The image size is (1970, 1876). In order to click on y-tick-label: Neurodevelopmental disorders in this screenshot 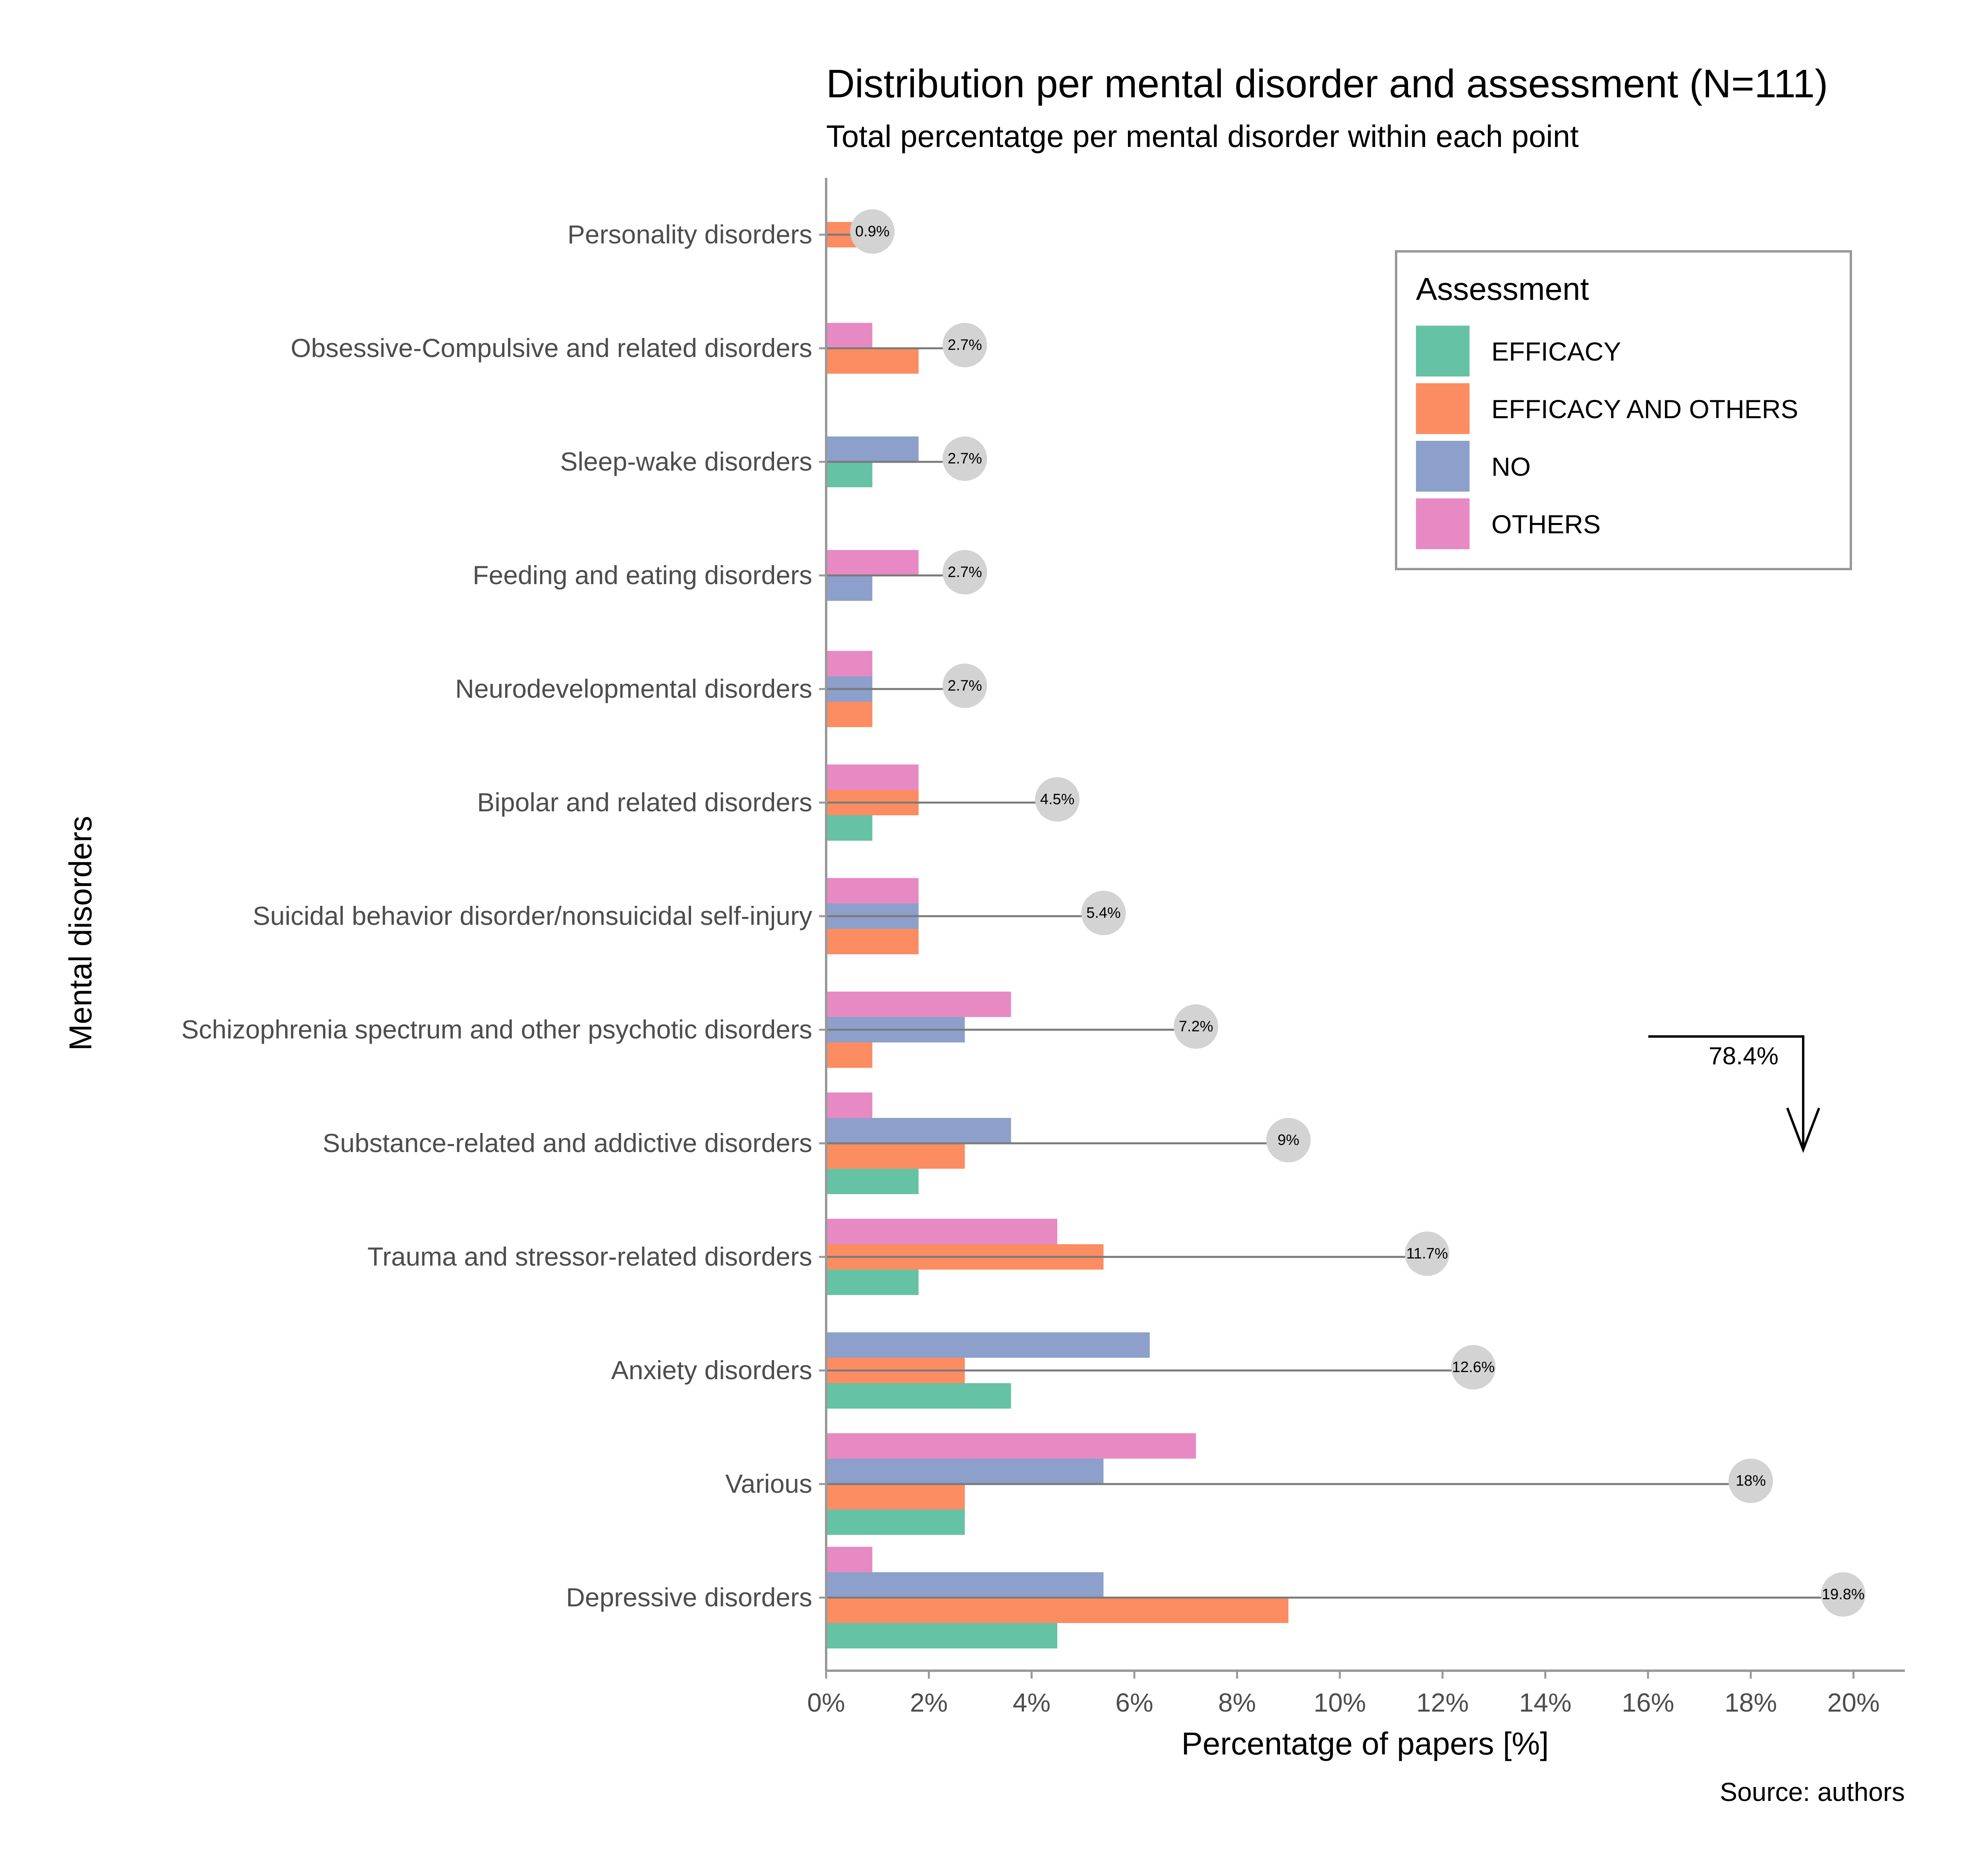, I will do `click(633, 688)`.